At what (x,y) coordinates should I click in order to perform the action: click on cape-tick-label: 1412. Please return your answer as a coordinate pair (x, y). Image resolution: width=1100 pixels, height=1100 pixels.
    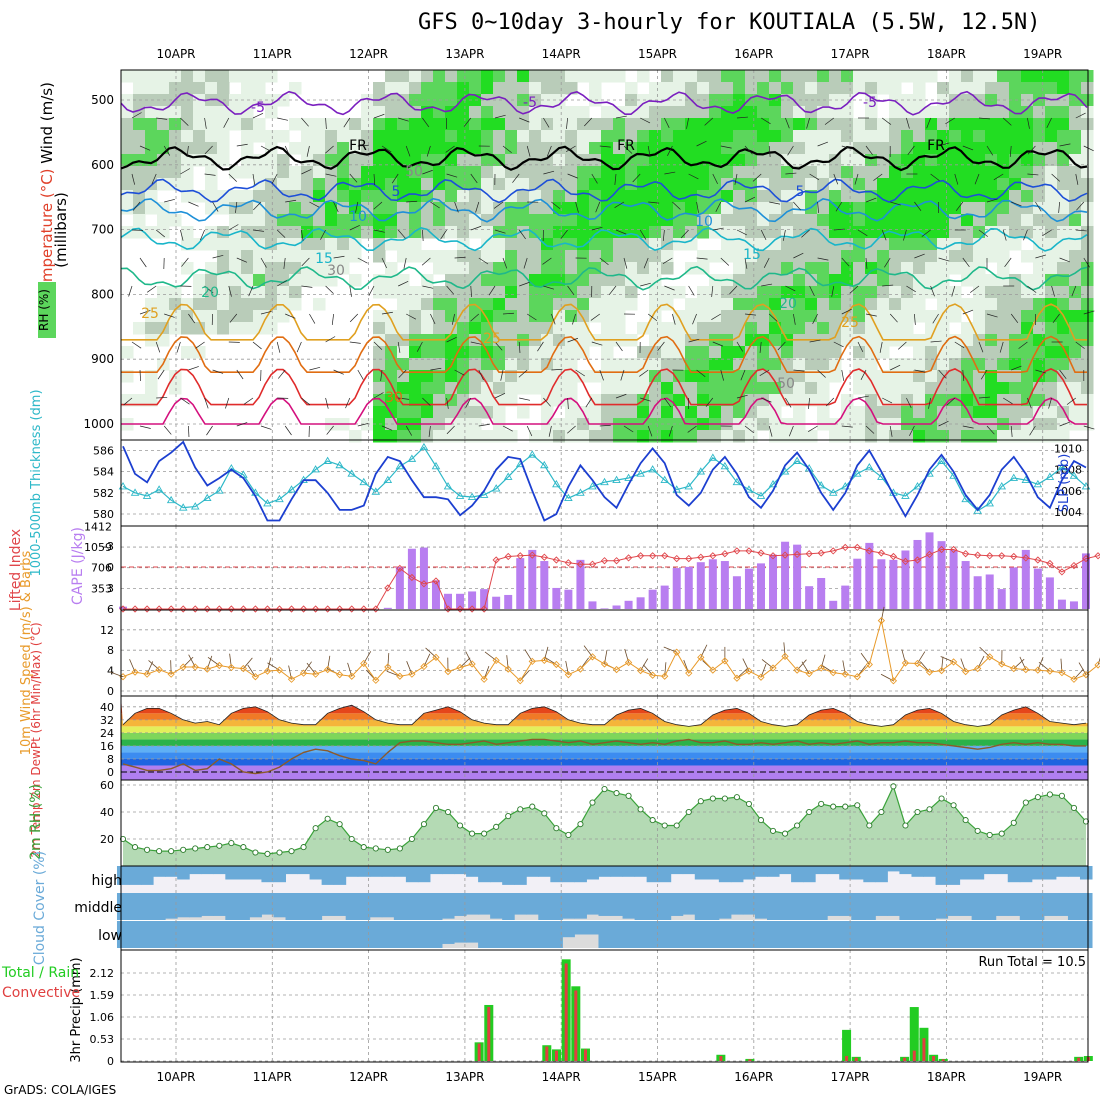
    Looking at the image, I should click on (98, 526).